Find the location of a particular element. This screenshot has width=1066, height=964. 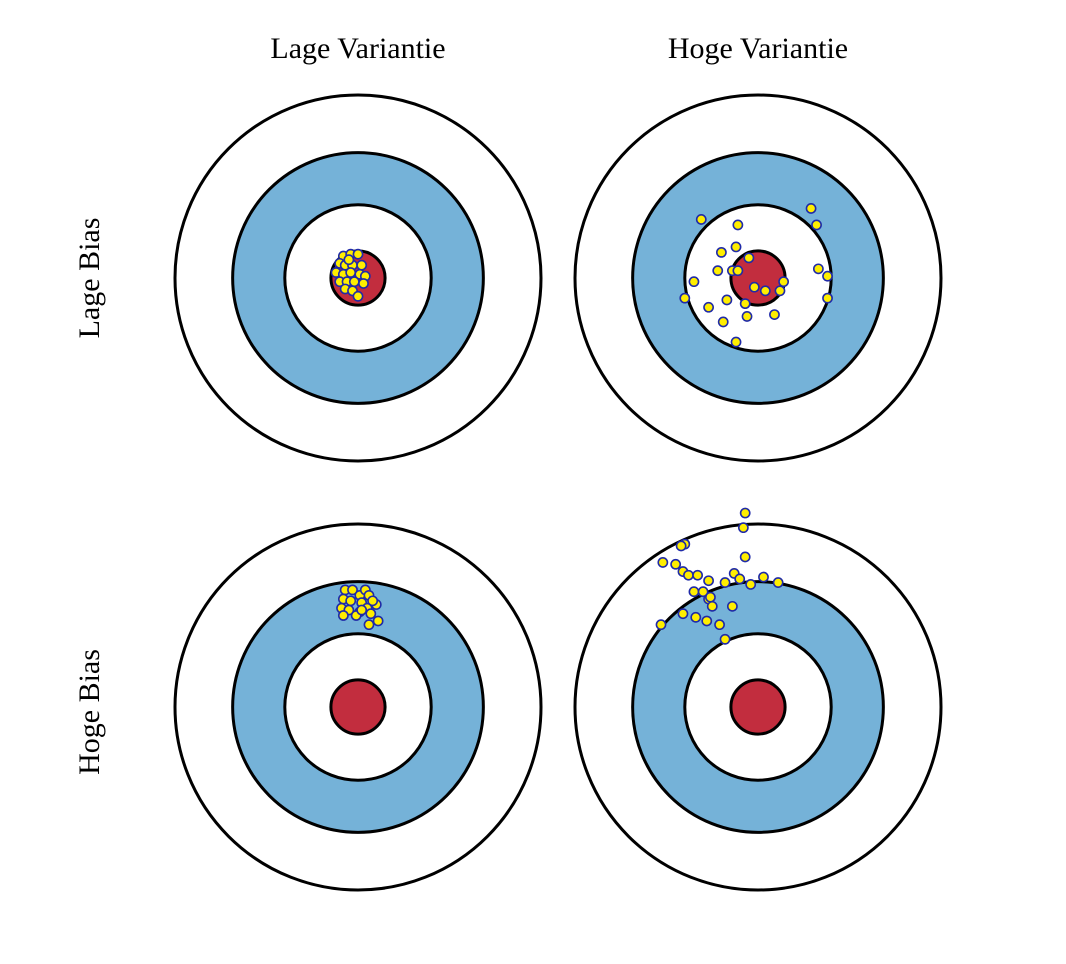

column-label-low-variance: Lage Variantie is located at coordinates (357, 48).